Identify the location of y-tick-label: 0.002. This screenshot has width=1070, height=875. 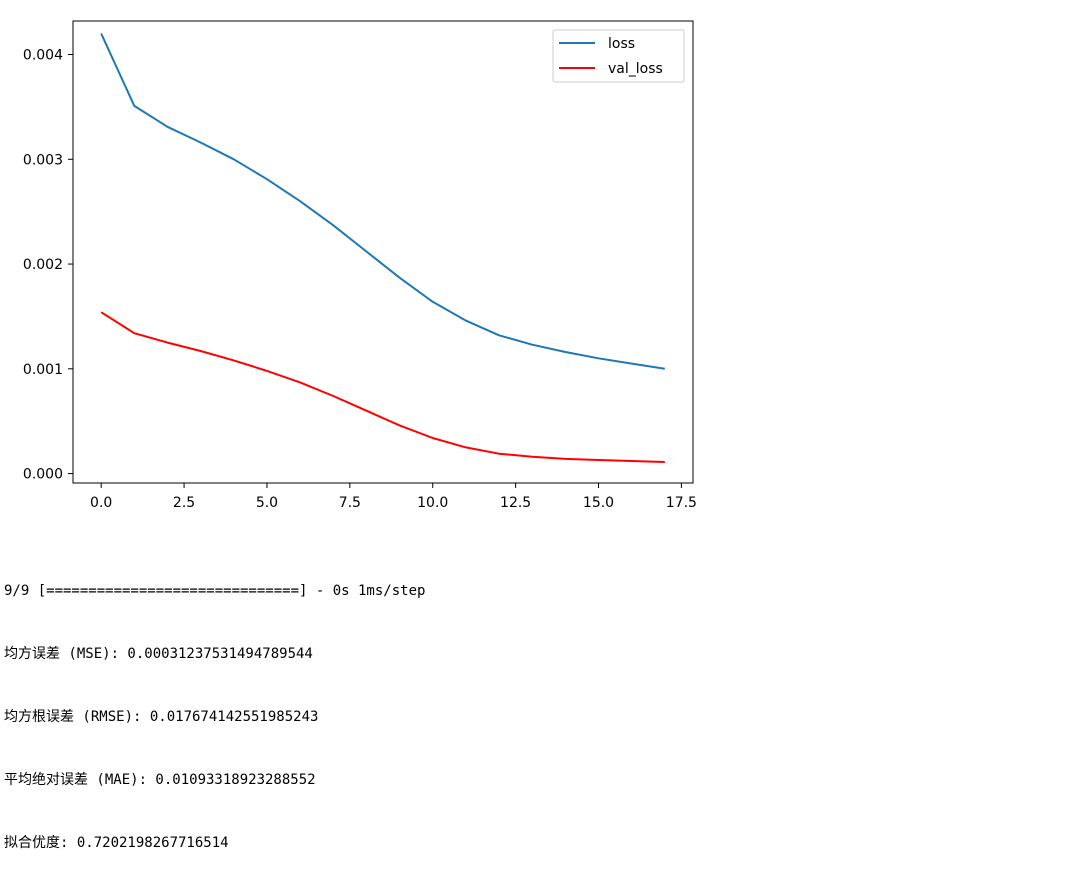
(43, 265).